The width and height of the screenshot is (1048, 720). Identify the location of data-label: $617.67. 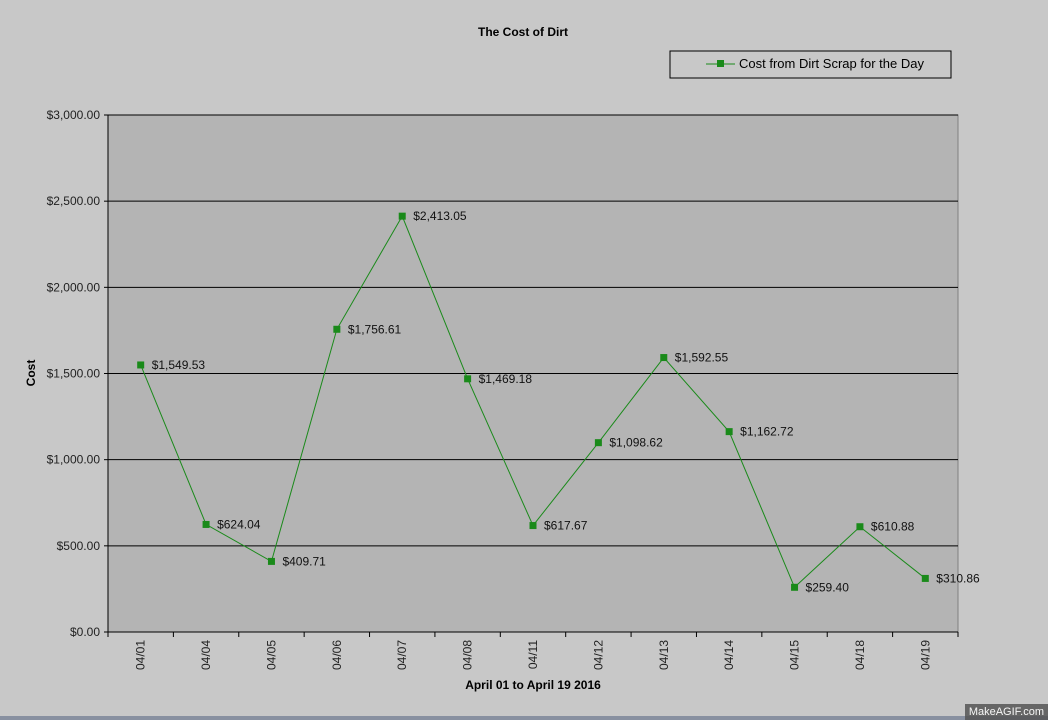
(566, 526).